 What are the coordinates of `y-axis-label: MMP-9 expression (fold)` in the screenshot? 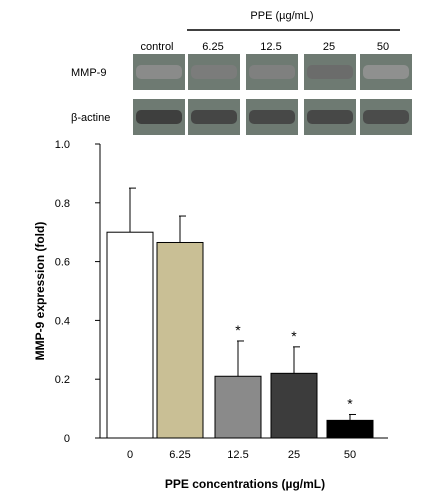 It's located at (40, 291).